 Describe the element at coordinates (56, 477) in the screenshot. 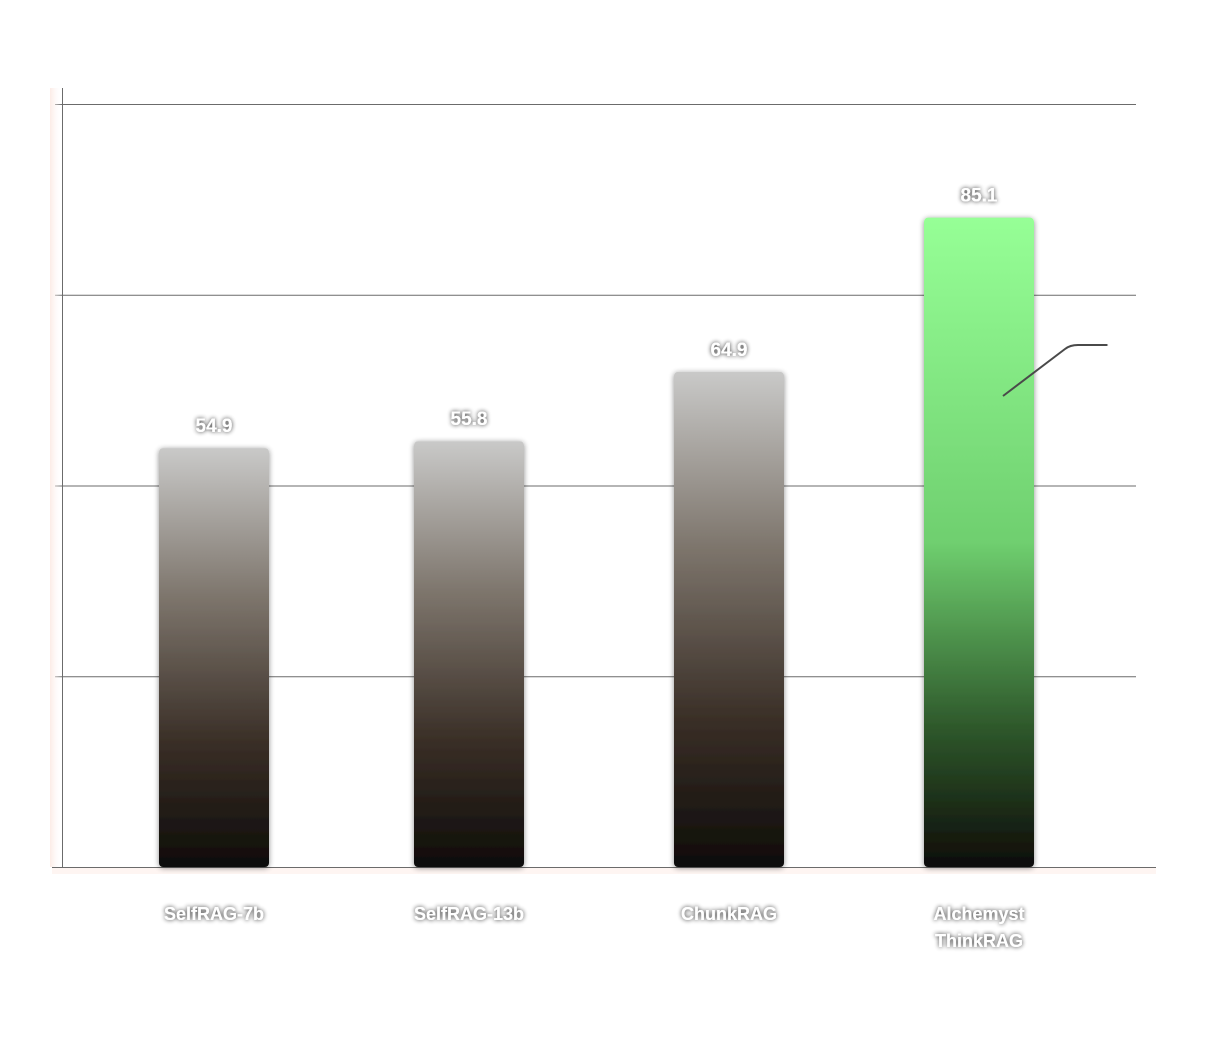

I see `y-axis-glow` at that location.